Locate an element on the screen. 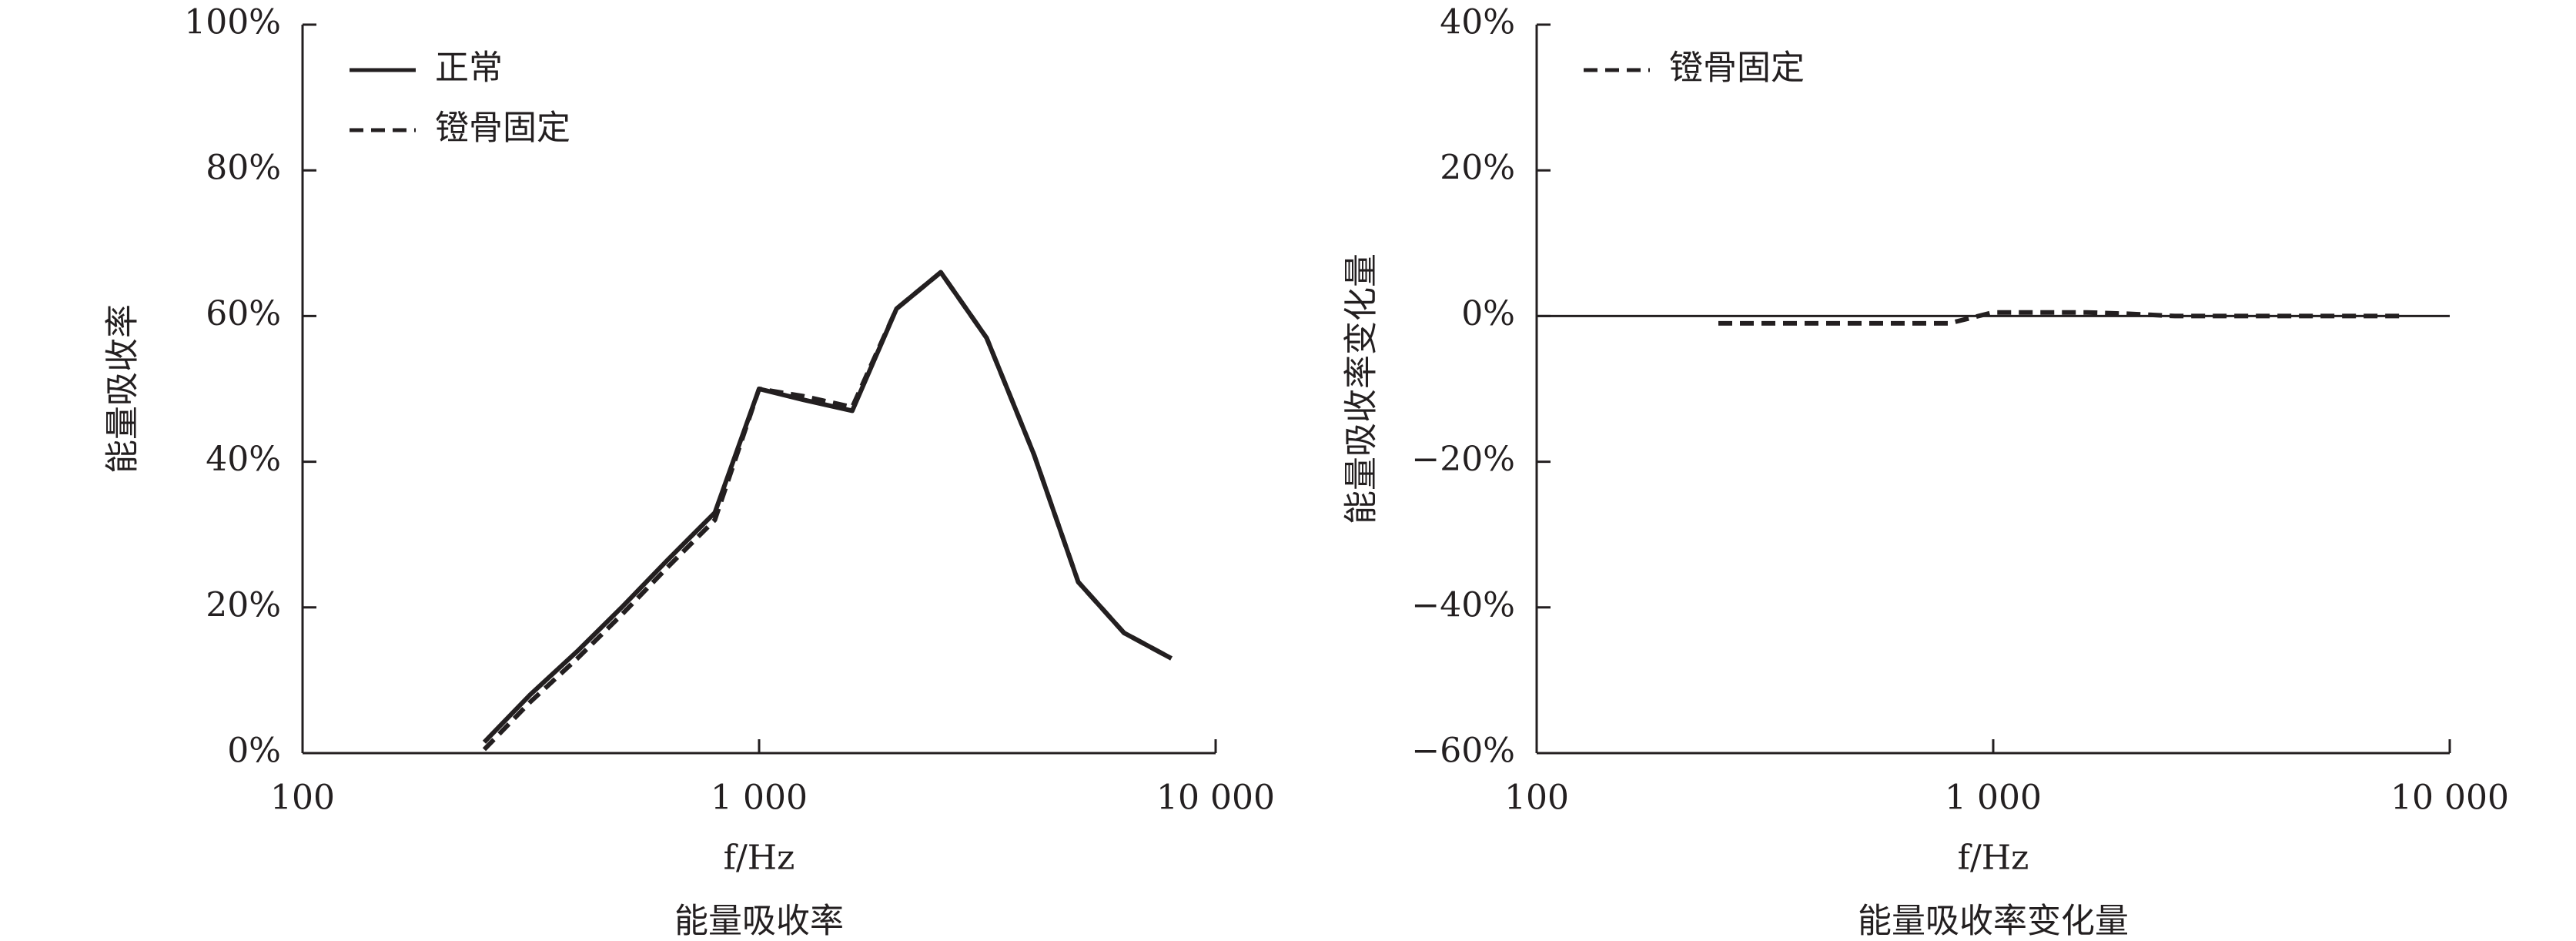 The height and width of the screenshot is (941, 2576). legend-label: 正常 is located at coordinates (469, 68).